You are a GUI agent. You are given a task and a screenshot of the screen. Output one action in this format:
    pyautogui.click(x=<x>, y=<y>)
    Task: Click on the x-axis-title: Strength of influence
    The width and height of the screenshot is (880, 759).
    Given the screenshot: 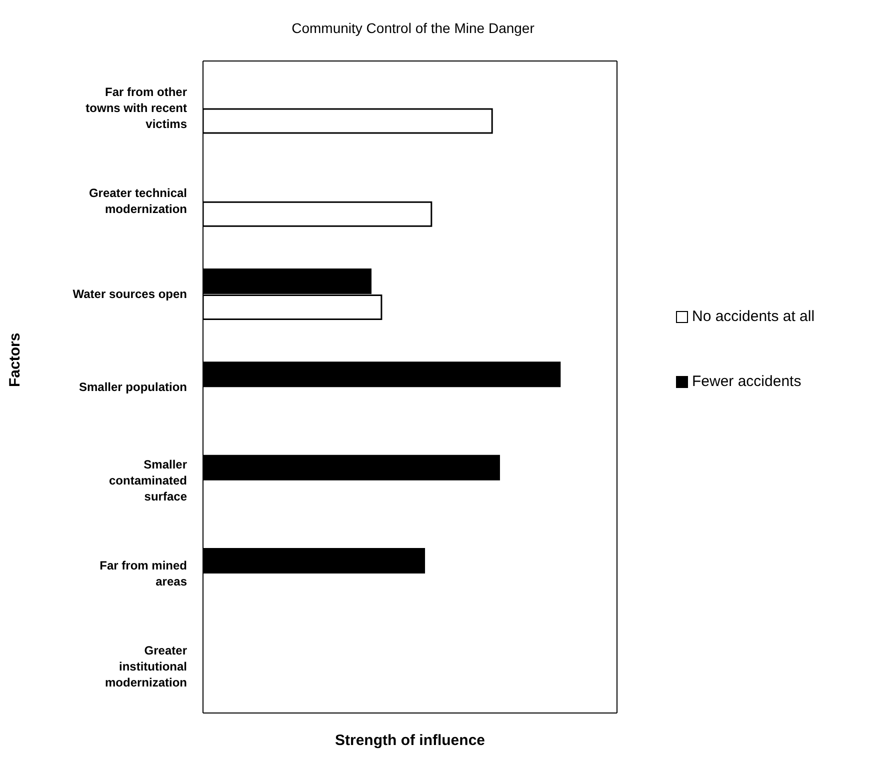 What is the action you would take?
    pyautogui.click(x=410, y=740)
    